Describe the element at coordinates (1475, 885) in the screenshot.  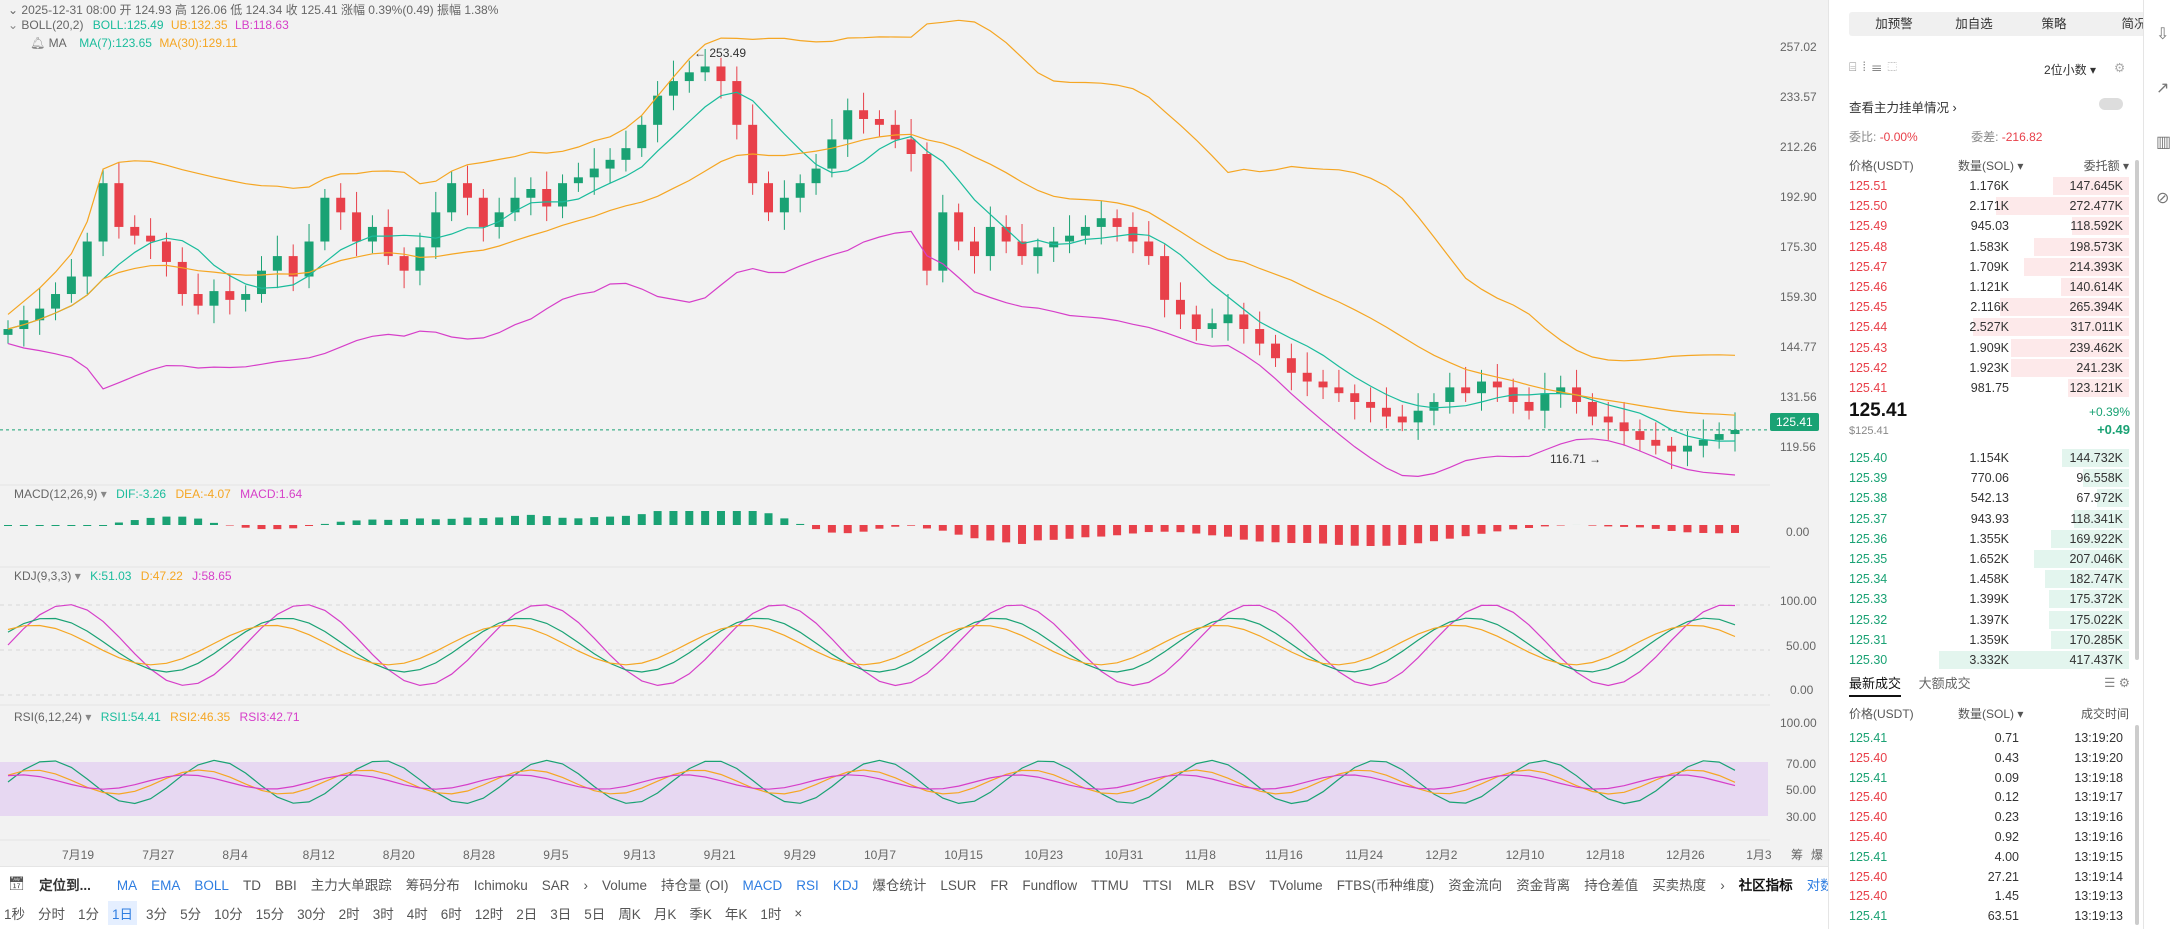
I see `indicator-toggle: 资金流向` at that location.